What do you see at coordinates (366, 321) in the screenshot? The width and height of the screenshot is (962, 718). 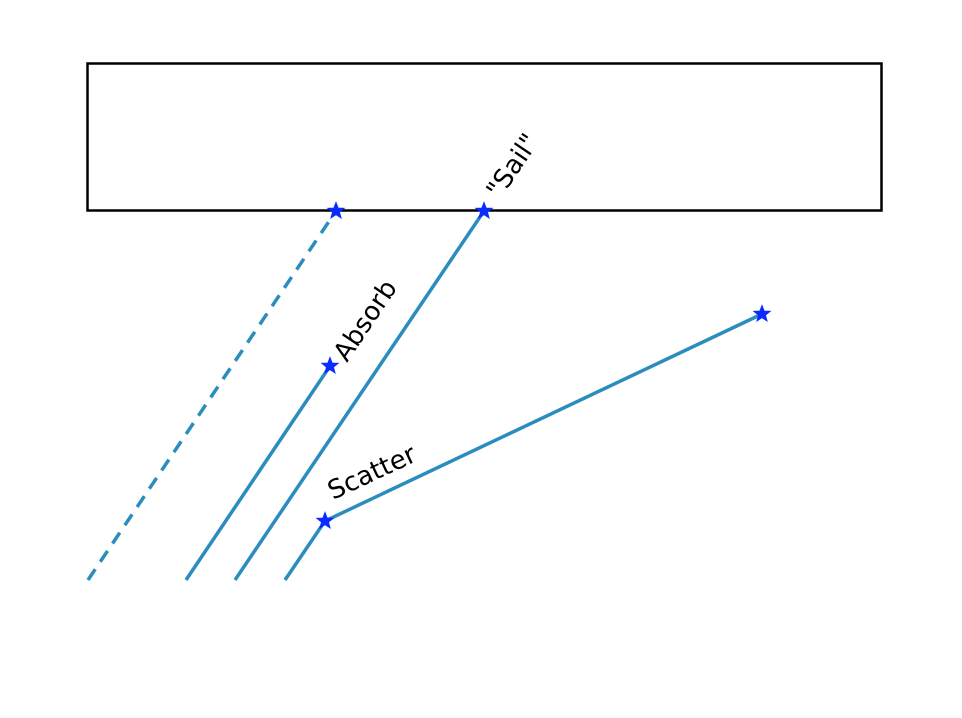 I see `absorb-label: Absorb` at bounding box center [366, 321].